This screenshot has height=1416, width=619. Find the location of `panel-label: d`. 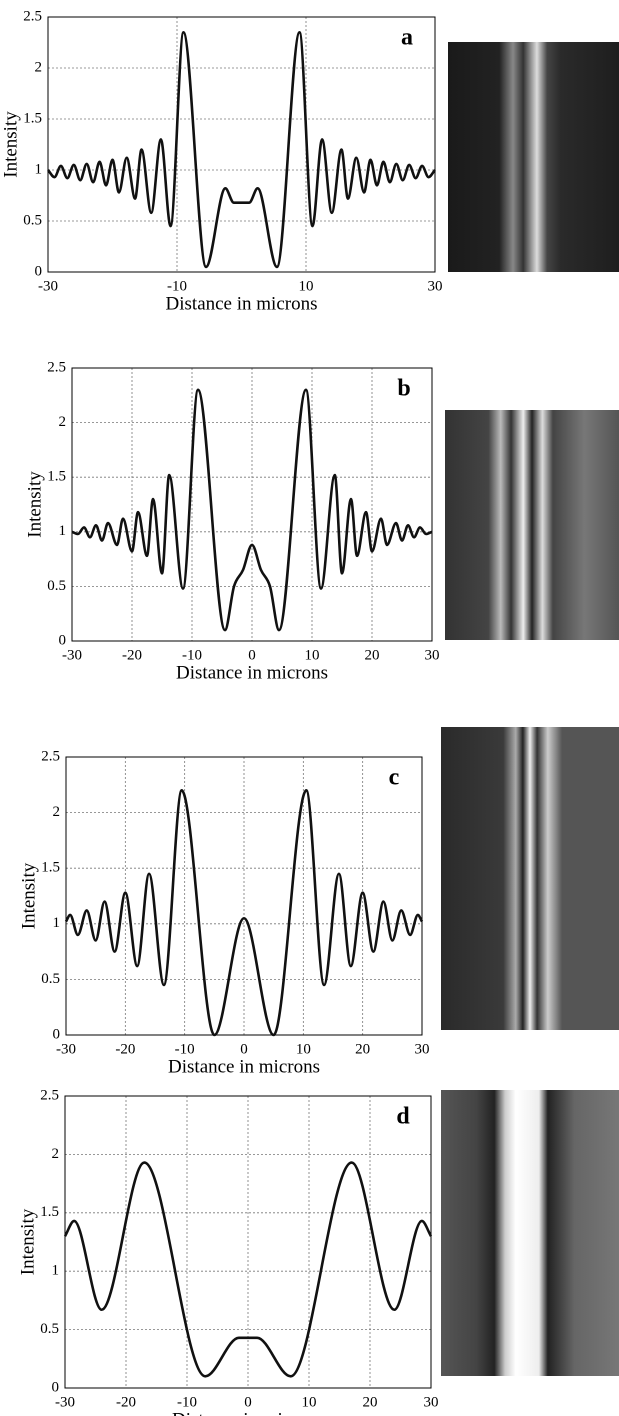

panel-label: d is located at coordinates (403, 1117).